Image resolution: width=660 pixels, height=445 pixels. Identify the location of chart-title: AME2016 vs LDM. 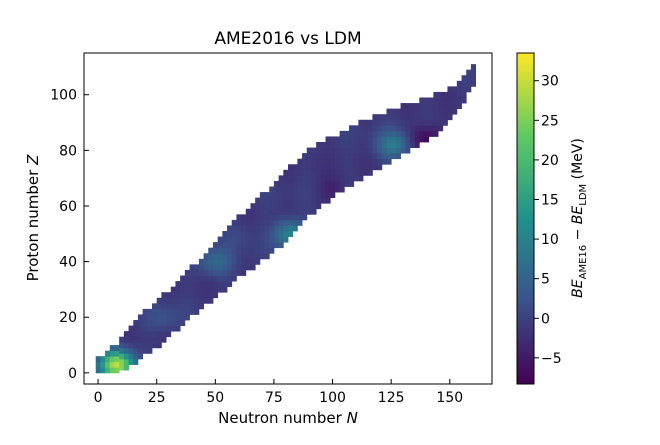
(287, 39).